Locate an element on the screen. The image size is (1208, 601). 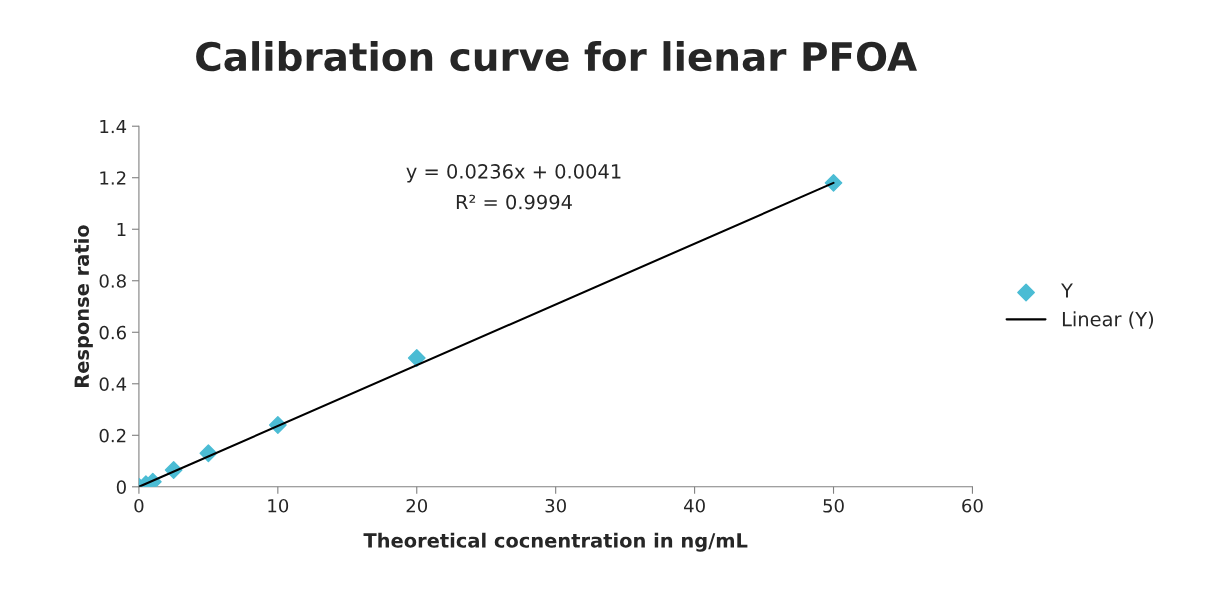
annotation: R² = 0.9994 is located at coordinates (514, 202).